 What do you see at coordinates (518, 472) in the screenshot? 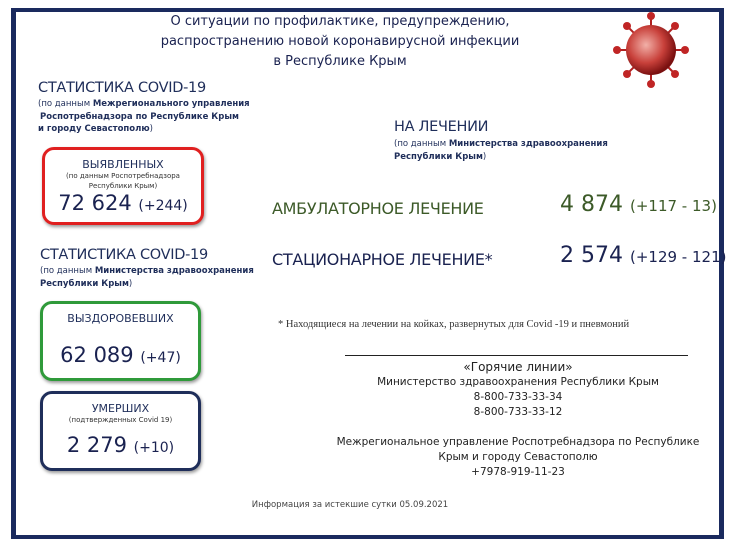
I see `hotline-phone: +7978-919-11-23` at bounding box center [518, 472].